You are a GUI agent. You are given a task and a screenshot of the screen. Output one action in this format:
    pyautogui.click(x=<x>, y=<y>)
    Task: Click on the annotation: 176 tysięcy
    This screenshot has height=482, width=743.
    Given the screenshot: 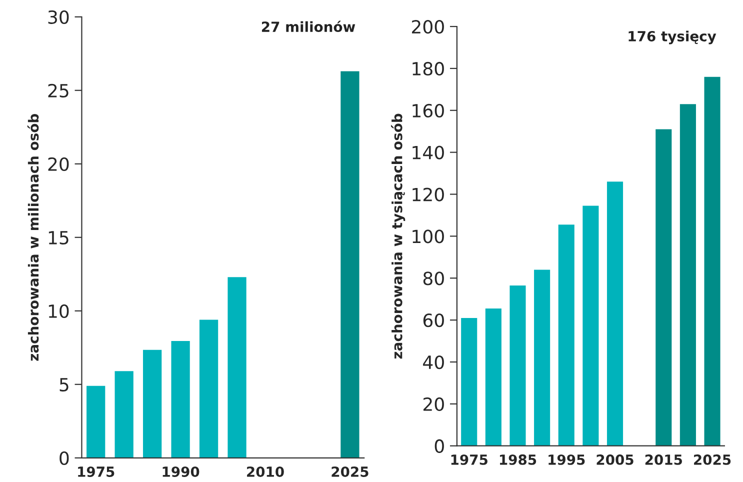 What is the action you would take?
    pyautogui.click(x=672, y=37)
    